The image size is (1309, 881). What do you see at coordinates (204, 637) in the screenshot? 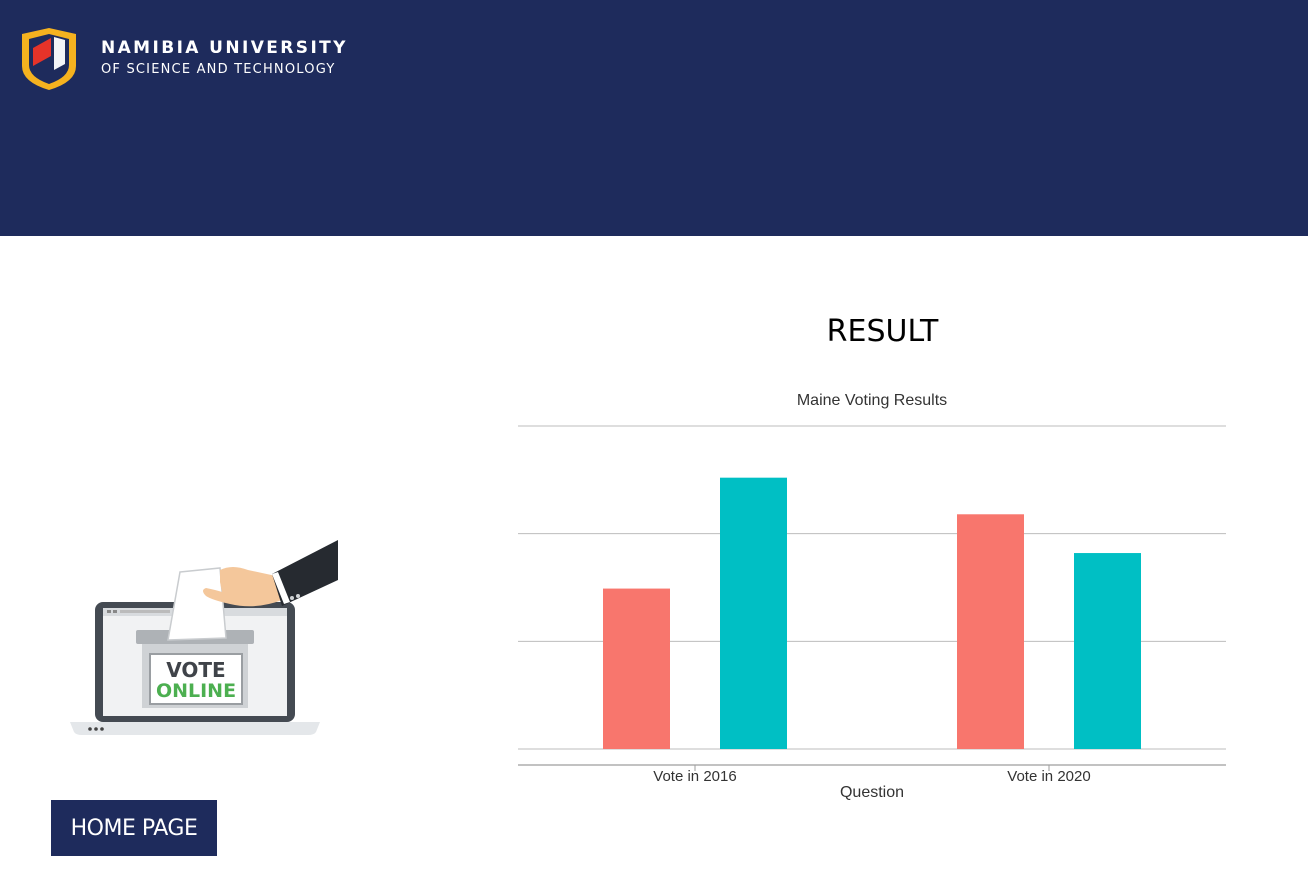
I see `vote-online-illustration: VOTE ONLINE` at bounding box center [204, 637].